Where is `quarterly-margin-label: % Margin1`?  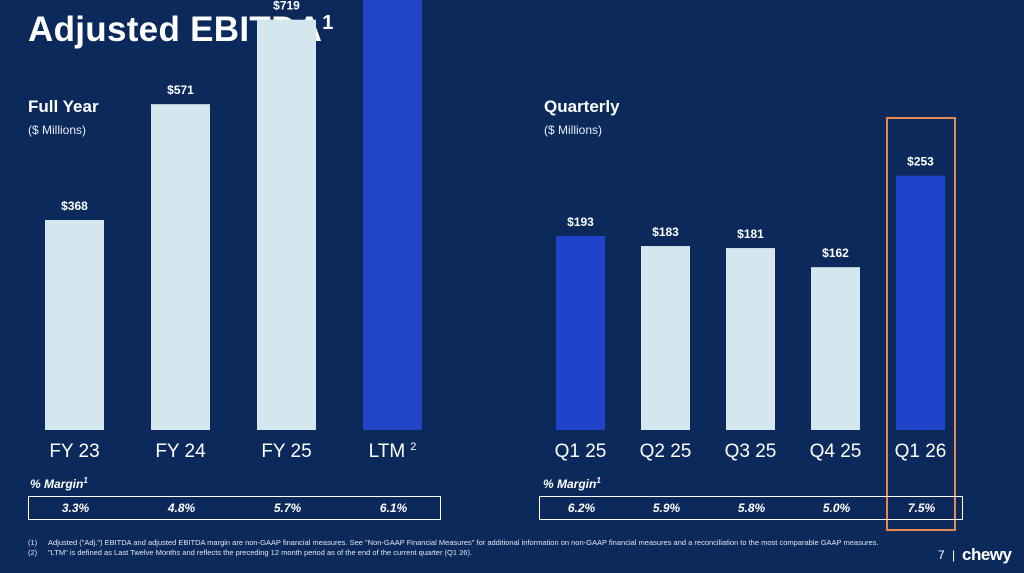
quarterly-margin-label: % Margin1 is located at coordinates (572, 483).